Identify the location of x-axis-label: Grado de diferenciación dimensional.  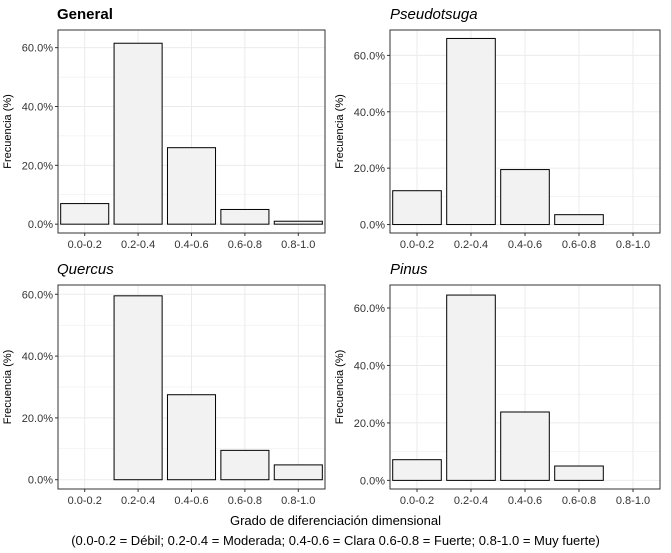
(335, 520).